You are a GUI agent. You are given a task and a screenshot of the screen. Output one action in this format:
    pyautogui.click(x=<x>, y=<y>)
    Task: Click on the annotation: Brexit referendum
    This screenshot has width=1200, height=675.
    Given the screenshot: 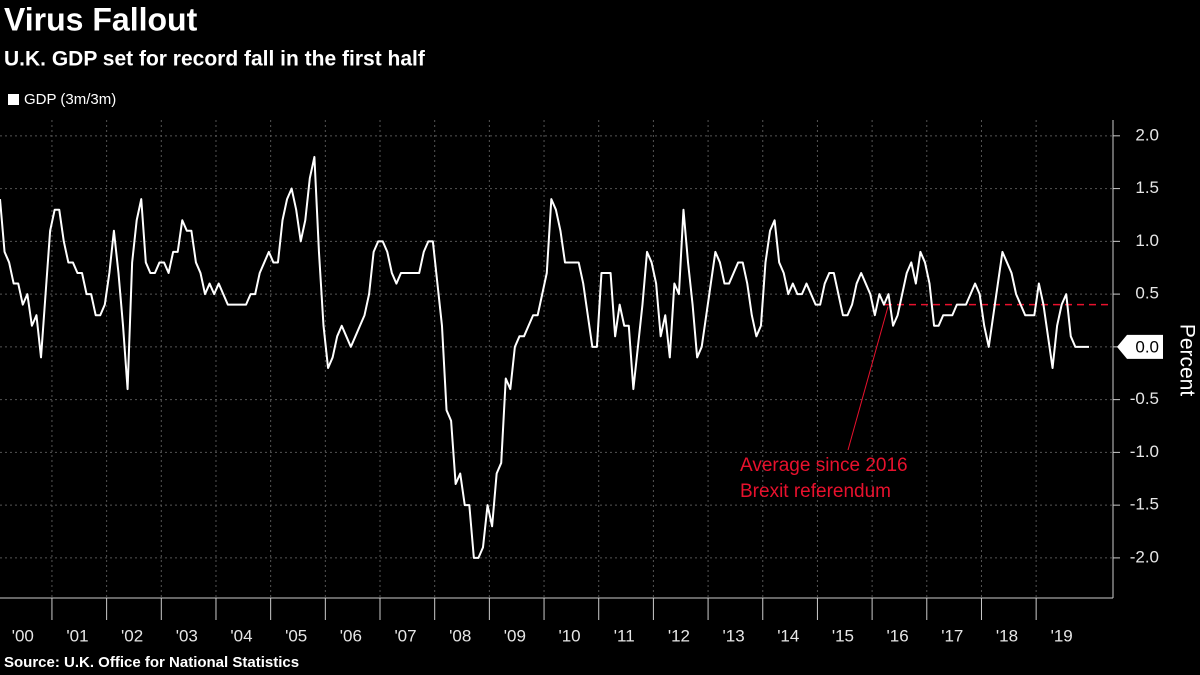 What is the action you would take?
    pyautogui.click(x=815, y=491)
    